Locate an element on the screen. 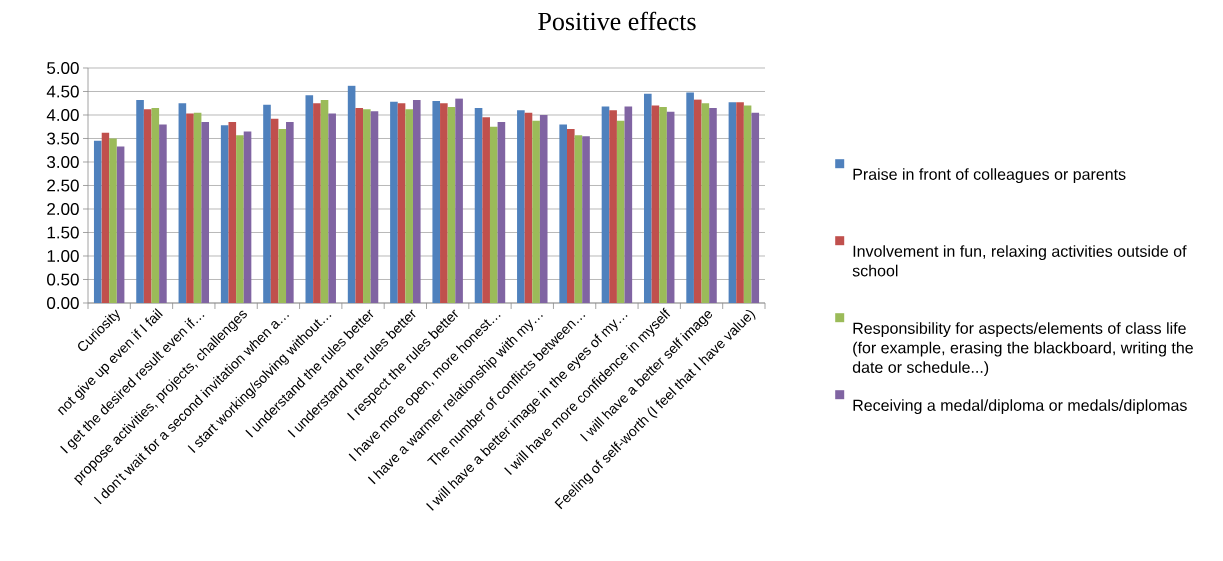 The image size is (1223, 561). legend-label: Praise in front of colleagues or parents is located at coordinates (989, 176).